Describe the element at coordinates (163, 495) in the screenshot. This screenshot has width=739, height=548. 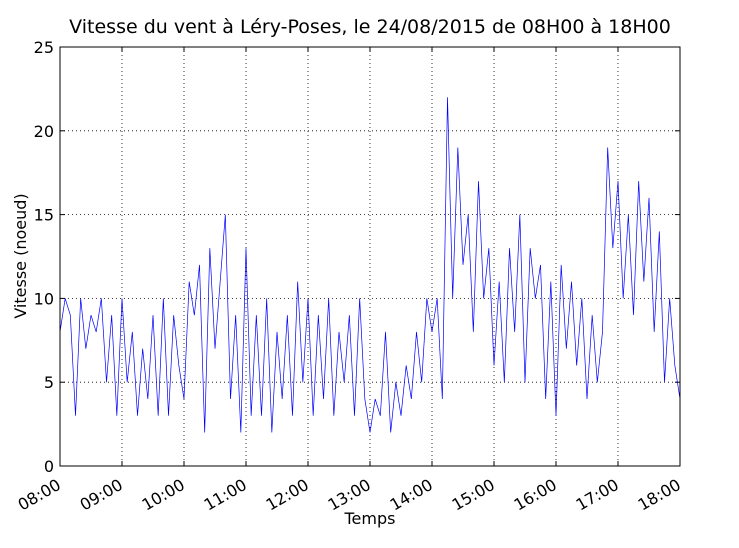
I see `x-tick-label: 10:00` at that location.